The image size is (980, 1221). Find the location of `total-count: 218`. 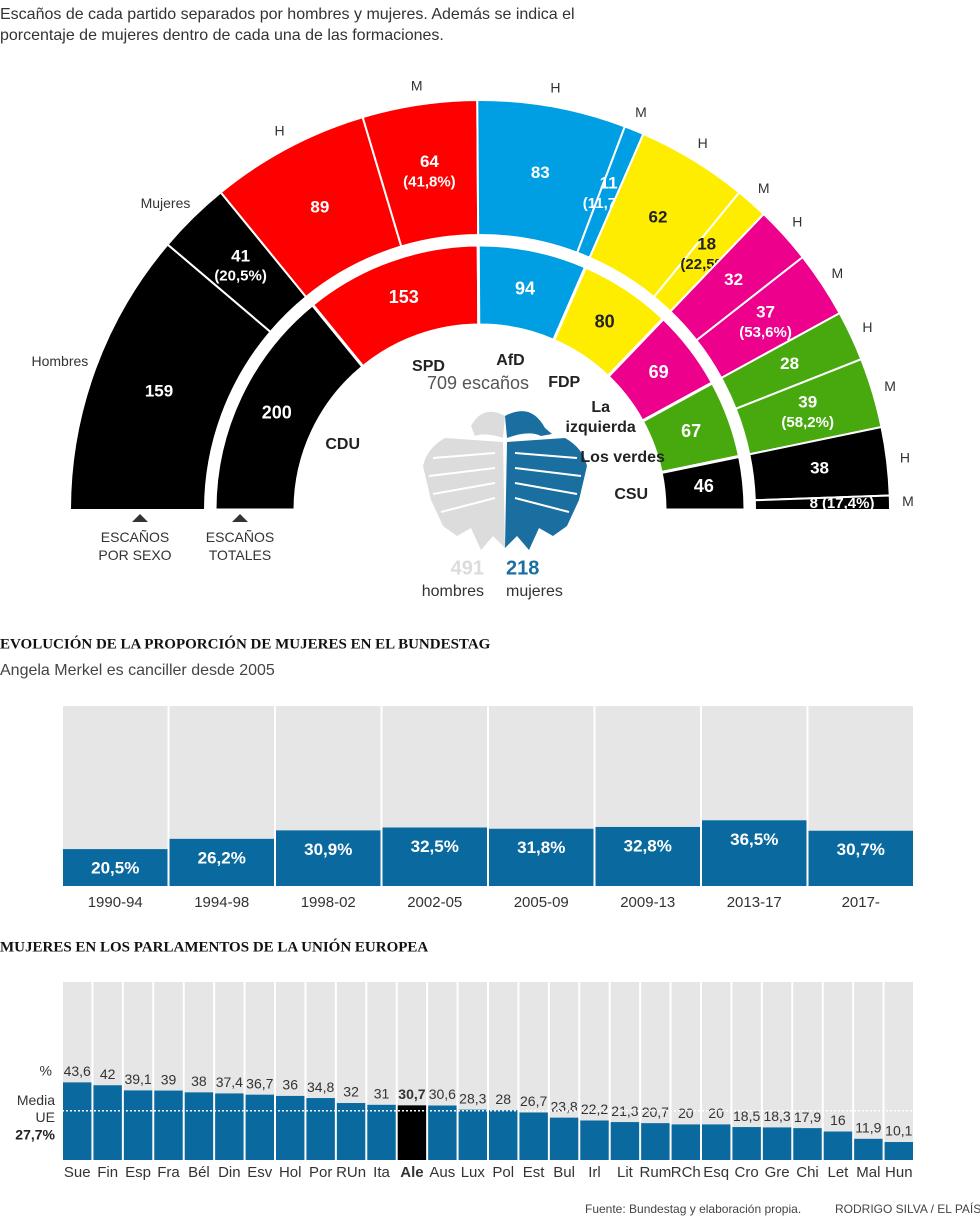

total-count: 218 is located at coordinates (522, 568).